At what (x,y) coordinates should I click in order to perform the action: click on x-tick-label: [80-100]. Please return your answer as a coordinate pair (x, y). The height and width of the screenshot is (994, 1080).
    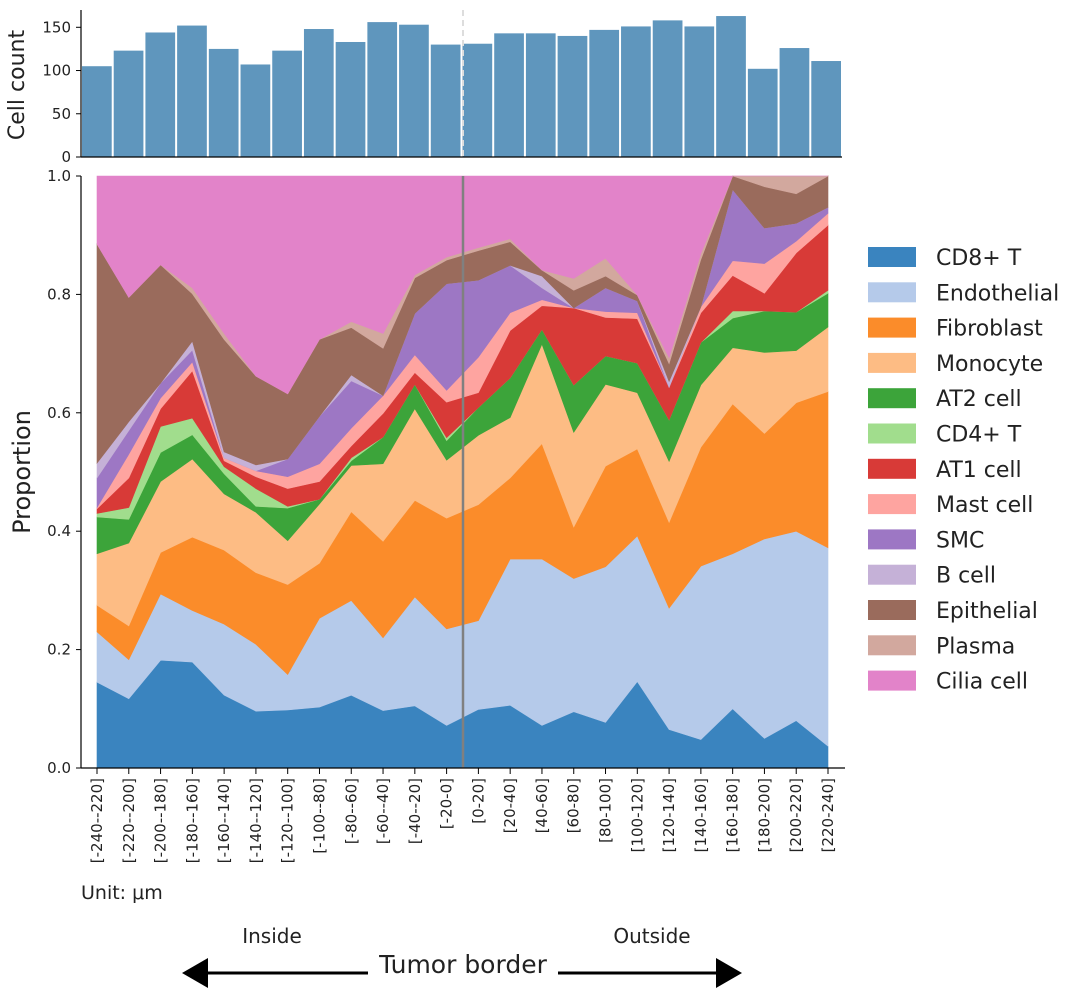
    Looking at the image, I should click on (606, 810).